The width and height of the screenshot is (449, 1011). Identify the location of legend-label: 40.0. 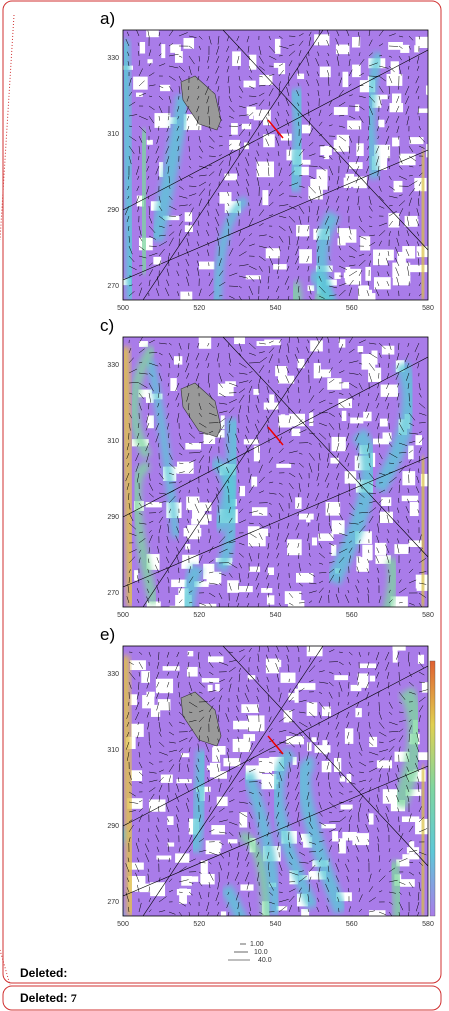
(265, 960).